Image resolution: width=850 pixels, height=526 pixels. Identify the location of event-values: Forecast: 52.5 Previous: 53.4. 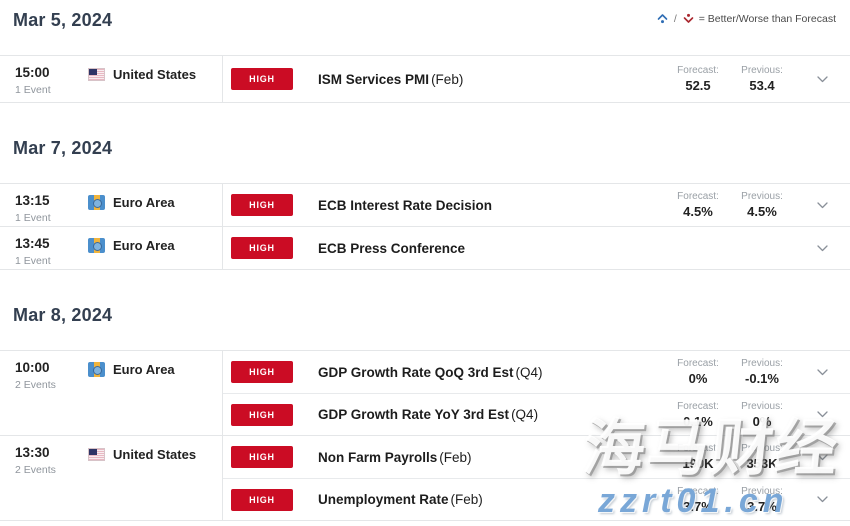
(758, 79).